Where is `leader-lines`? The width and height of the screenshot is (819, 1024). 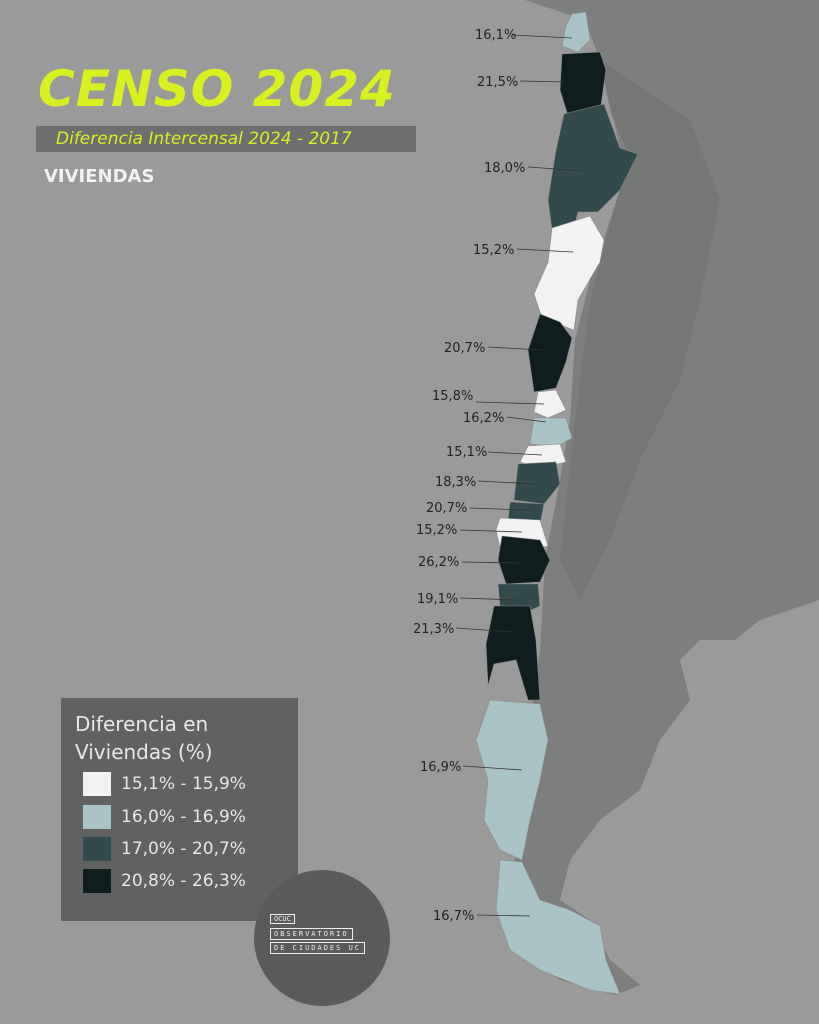
leader-lines is located at coordinates (520, 475).